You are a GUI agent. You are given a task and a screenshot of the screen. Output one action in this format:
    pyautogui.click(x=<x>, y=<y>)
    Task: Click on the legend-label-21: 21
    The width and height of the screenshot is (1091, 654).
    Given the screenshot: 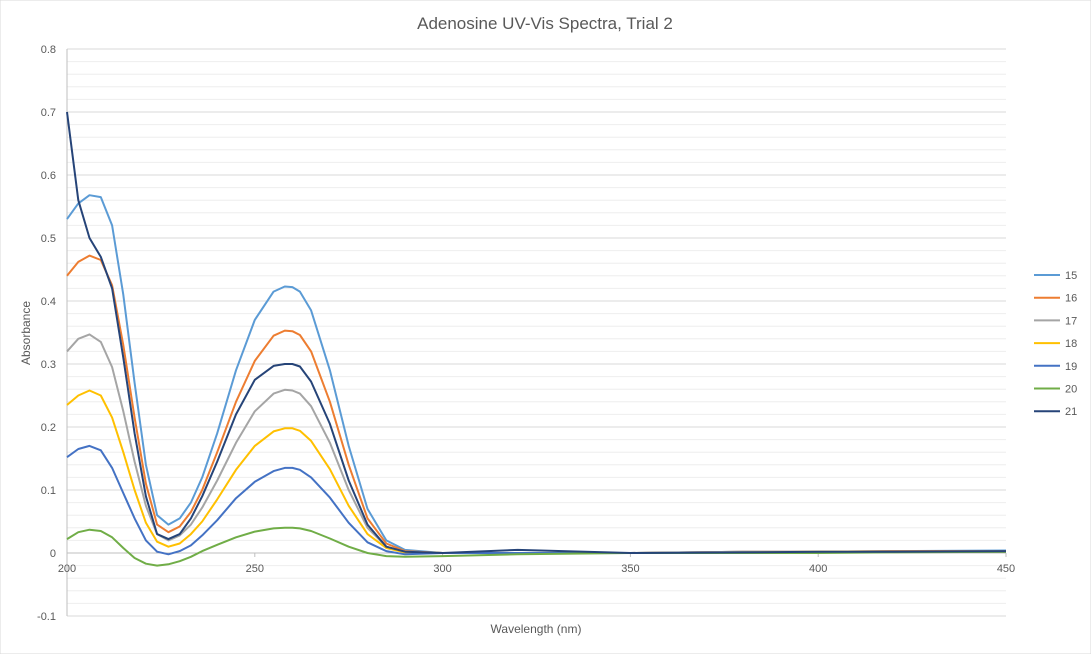 What is the action you would take?
    pyautogui.click(x=1071, y=412)
    